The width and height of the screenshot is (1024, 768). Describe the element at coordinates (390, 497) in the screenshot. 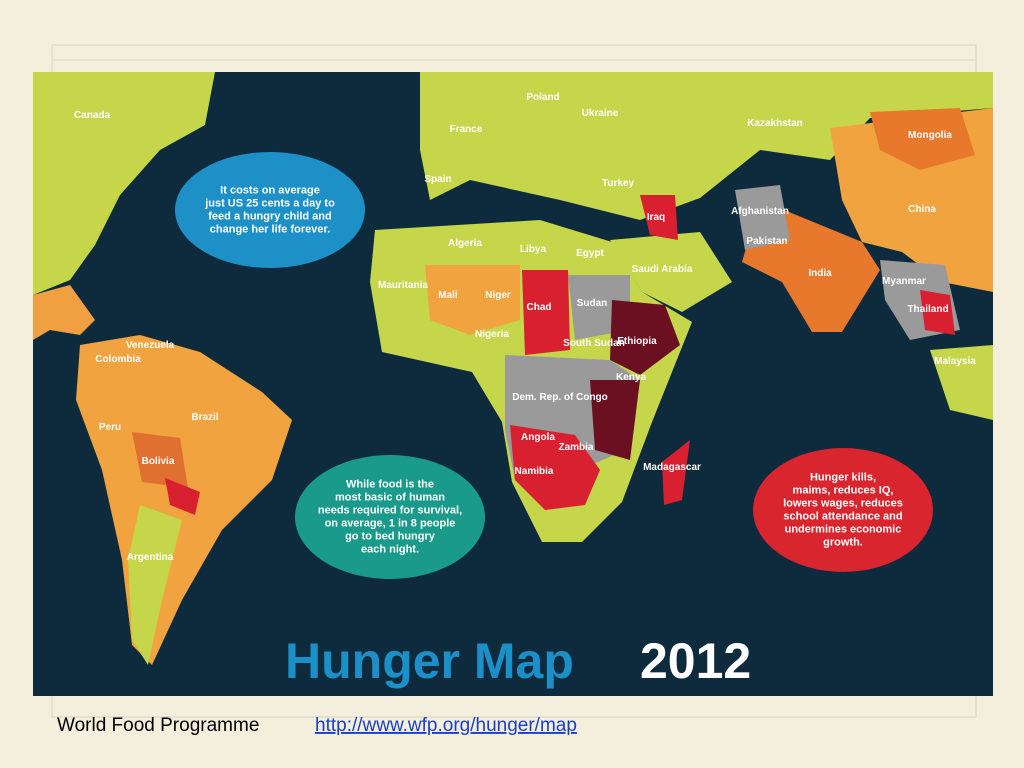

I see `callout-text: most basic of human` at that location.